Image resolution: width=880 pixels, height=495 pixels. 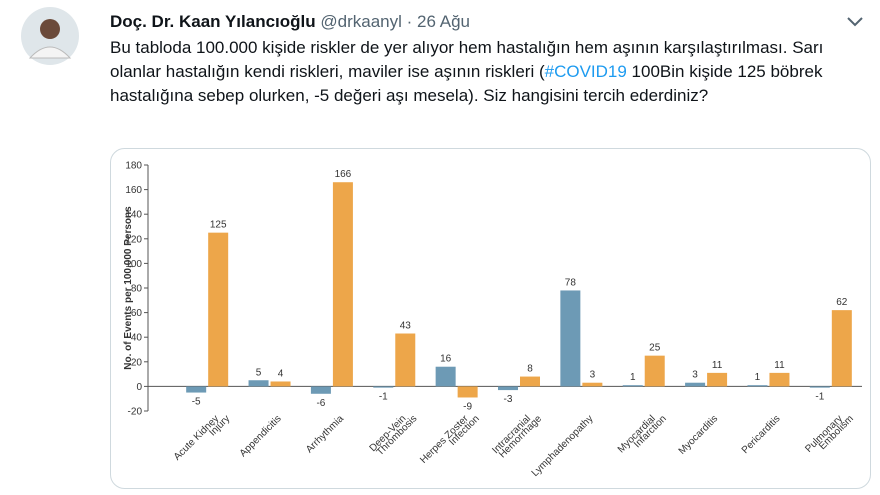 I want to click on y-tick-label: 80, so click(x=137, y=289).